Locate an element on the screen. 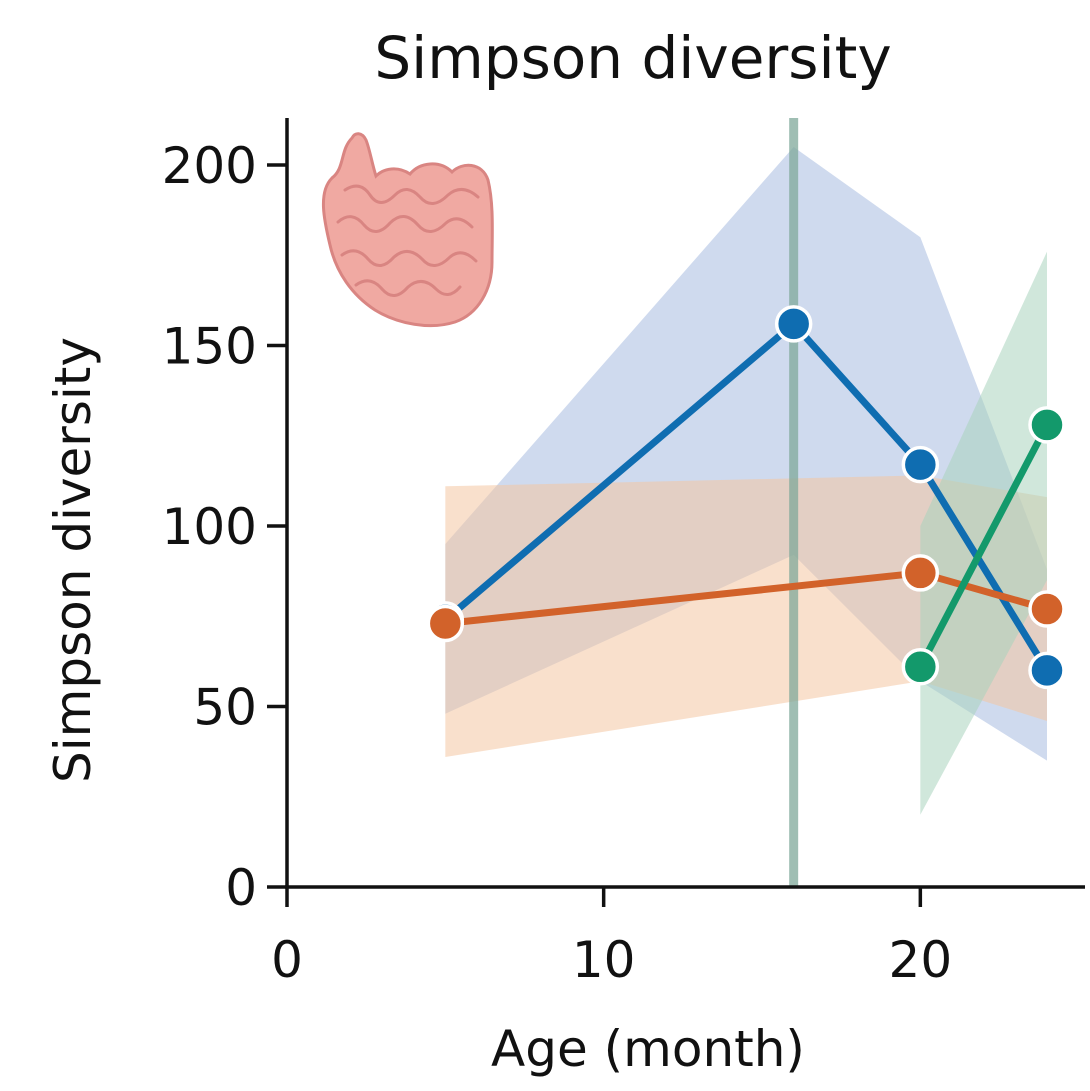 The height and width of the screenshot is (1091, 1090). y-tick-label-150: 150 is located at coordinates (209, 347).